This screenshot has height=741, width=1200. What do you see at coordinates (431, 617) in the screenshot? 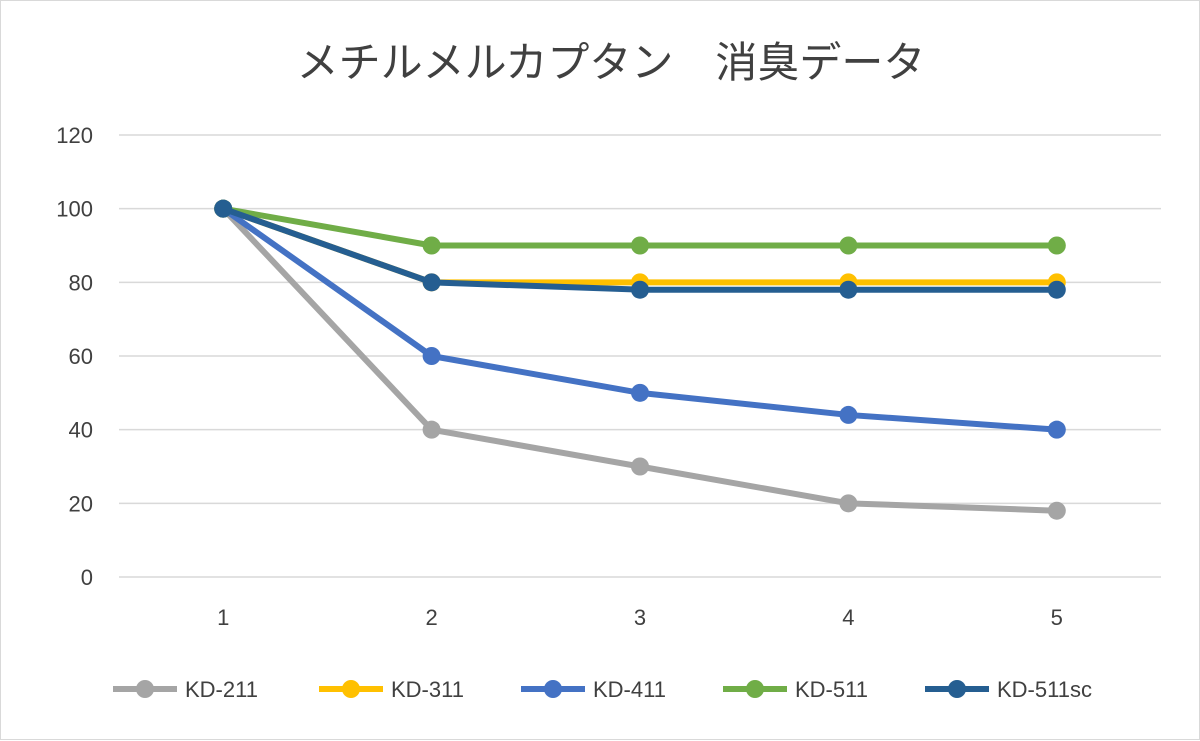
I see `x-tick-label: 2` at bounding box center [431, 617].